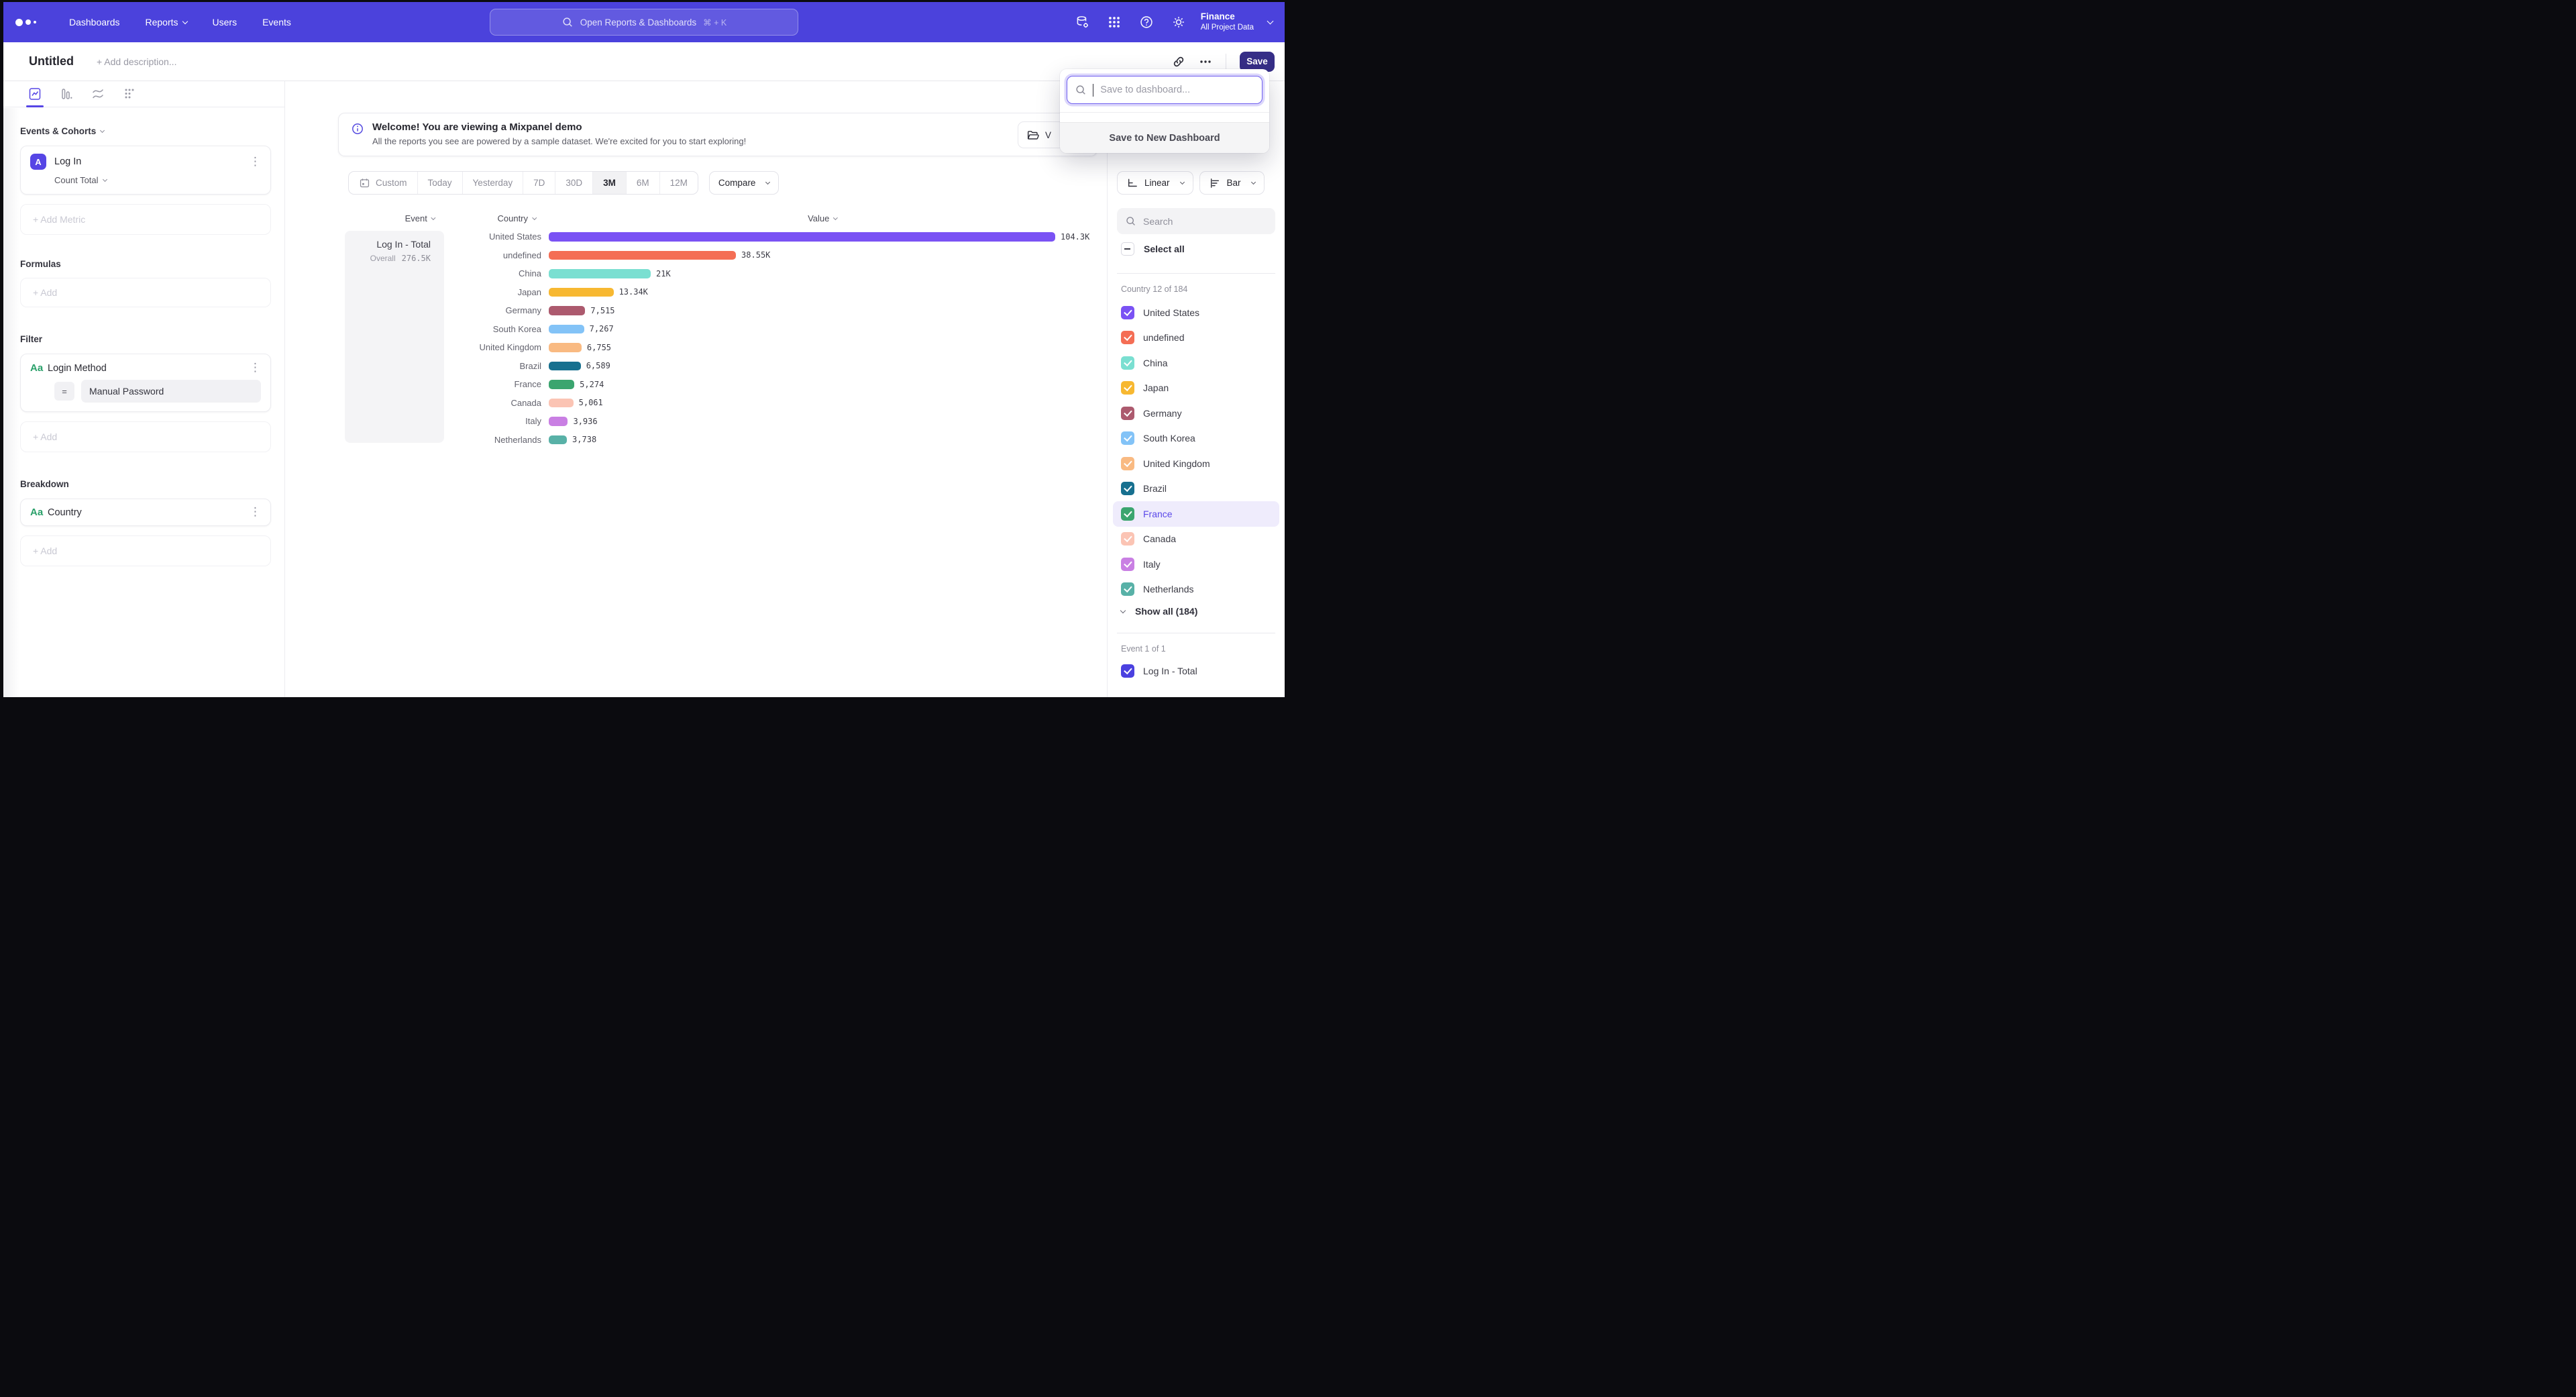 This screenshot has height=1397, width=2576. What do you see at coordinates (1158, 611) in the screenshot?
I see `show-all-toggle: Show all (184)` at bounding box center [1158, 611].